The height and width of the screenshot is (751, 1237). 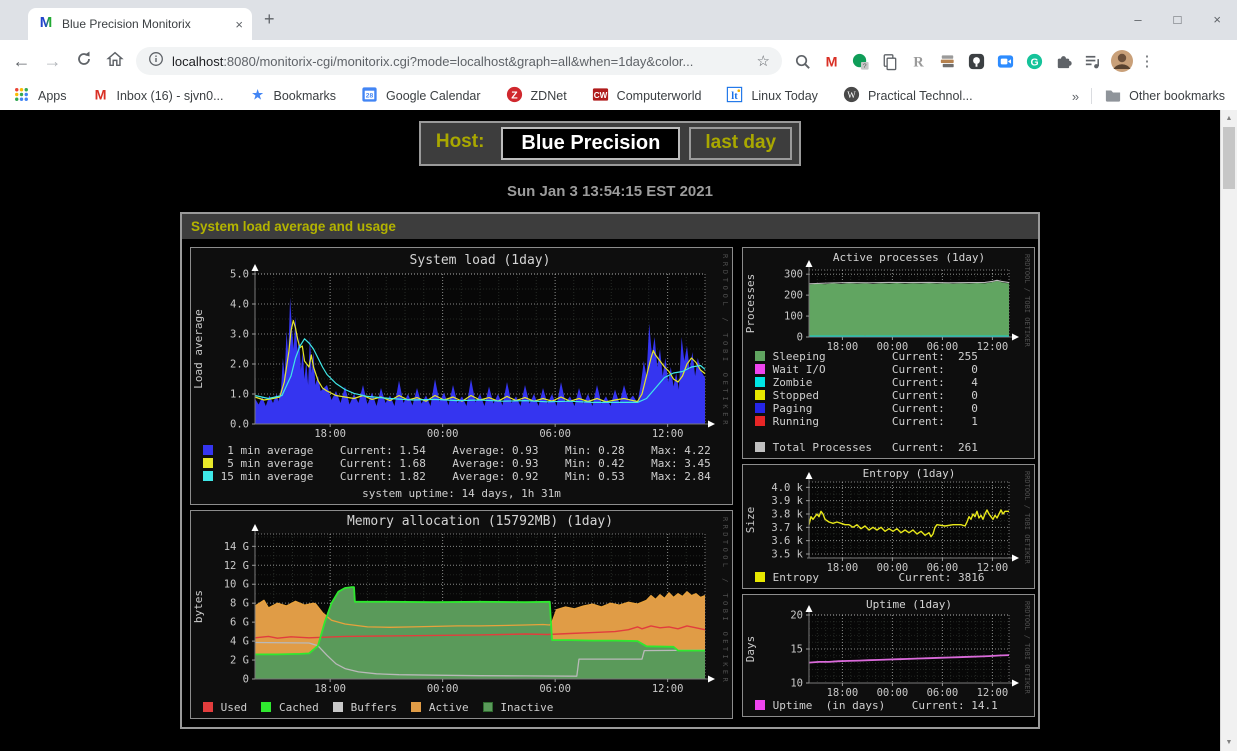 What do you see at coordinates (480, 521) in the screenshot?
I see `svg-text:Memory allocation (15792MB) (: Memory allocation (15792MB) (1day)` at bounding box center [480, 521].